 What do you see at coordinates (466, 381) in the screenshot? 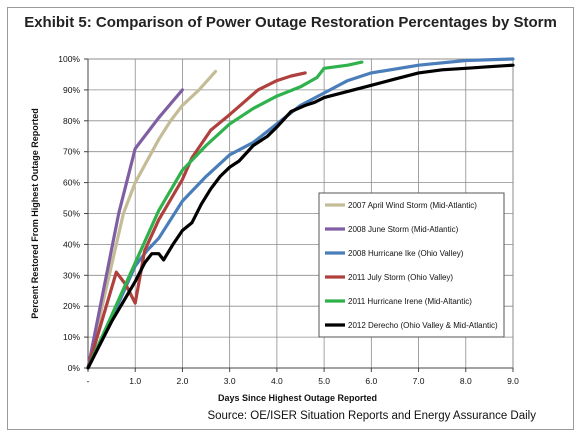
I see `x-tick-label: 8.0` at bounding box center [466, 381].